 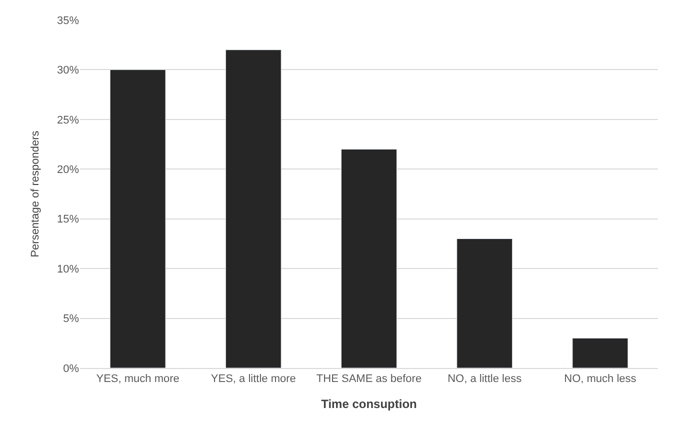 What do you see at coordinates (36, 194) in the screenshot?
I see `y-axis-title: Persentage of responders` at bounding box center [36, 194].